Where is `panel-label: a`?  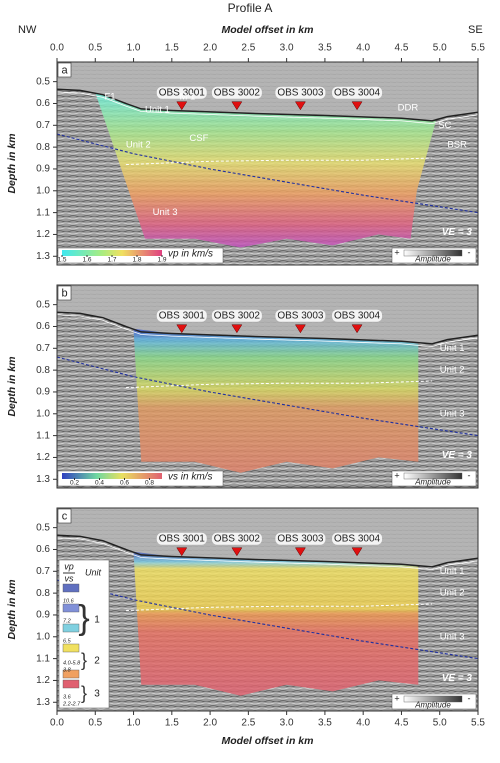 panel-label: a is located at coordinates (64, 70).